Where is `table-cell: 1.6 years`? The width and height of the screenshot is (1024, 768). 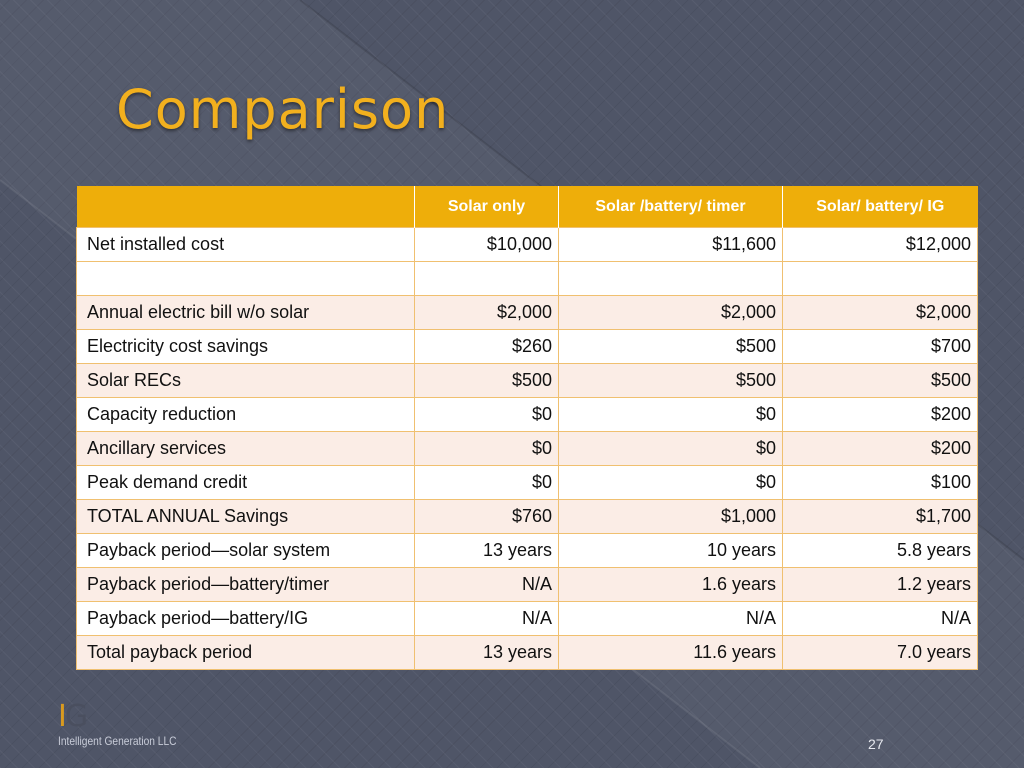
table-cell: 1.6 years is located at coordinates (670, 584).